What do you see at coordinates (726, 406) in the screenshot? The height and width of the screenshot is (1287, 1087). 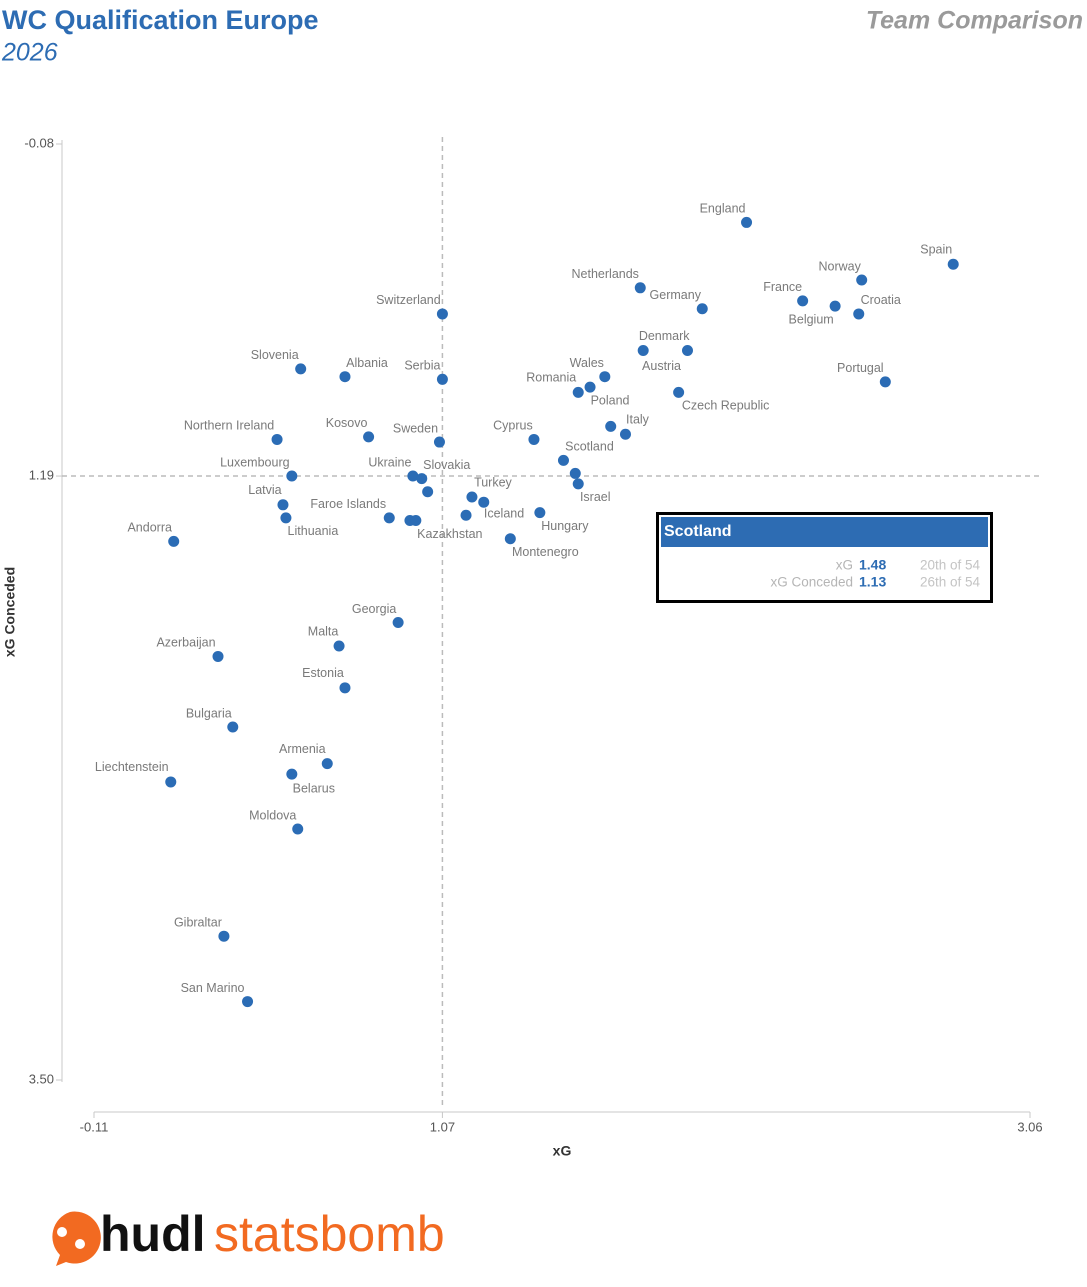 I see `point-label: Czech Republic` at bounding box center [726, 406].